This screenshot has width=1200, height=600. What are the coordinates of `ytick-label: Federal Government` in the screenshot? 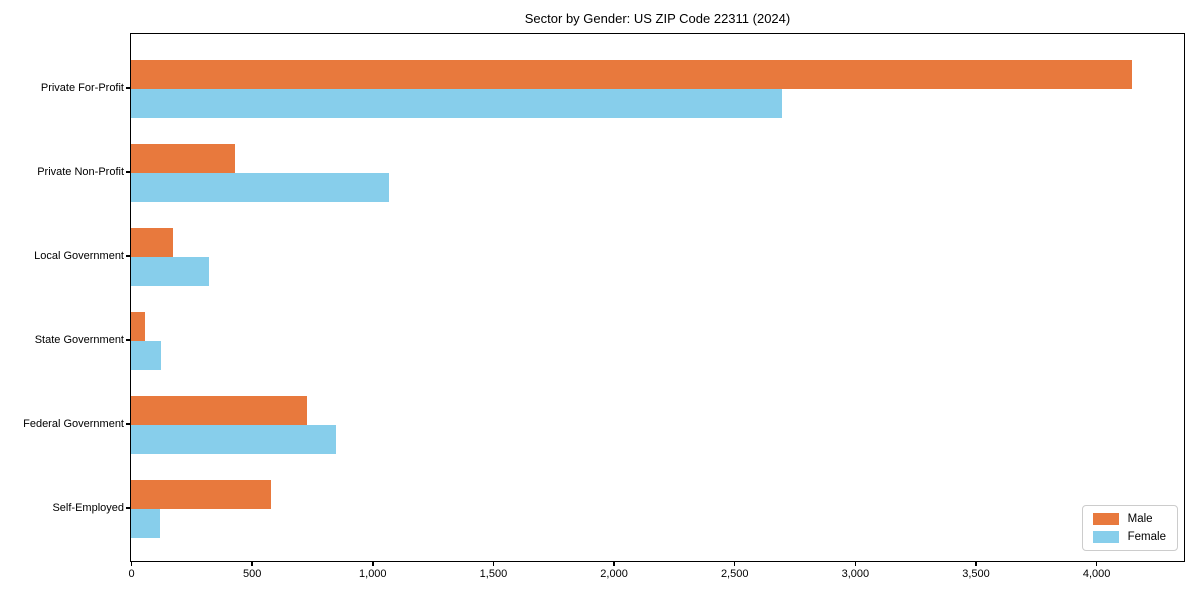 It's located at (73, 424).